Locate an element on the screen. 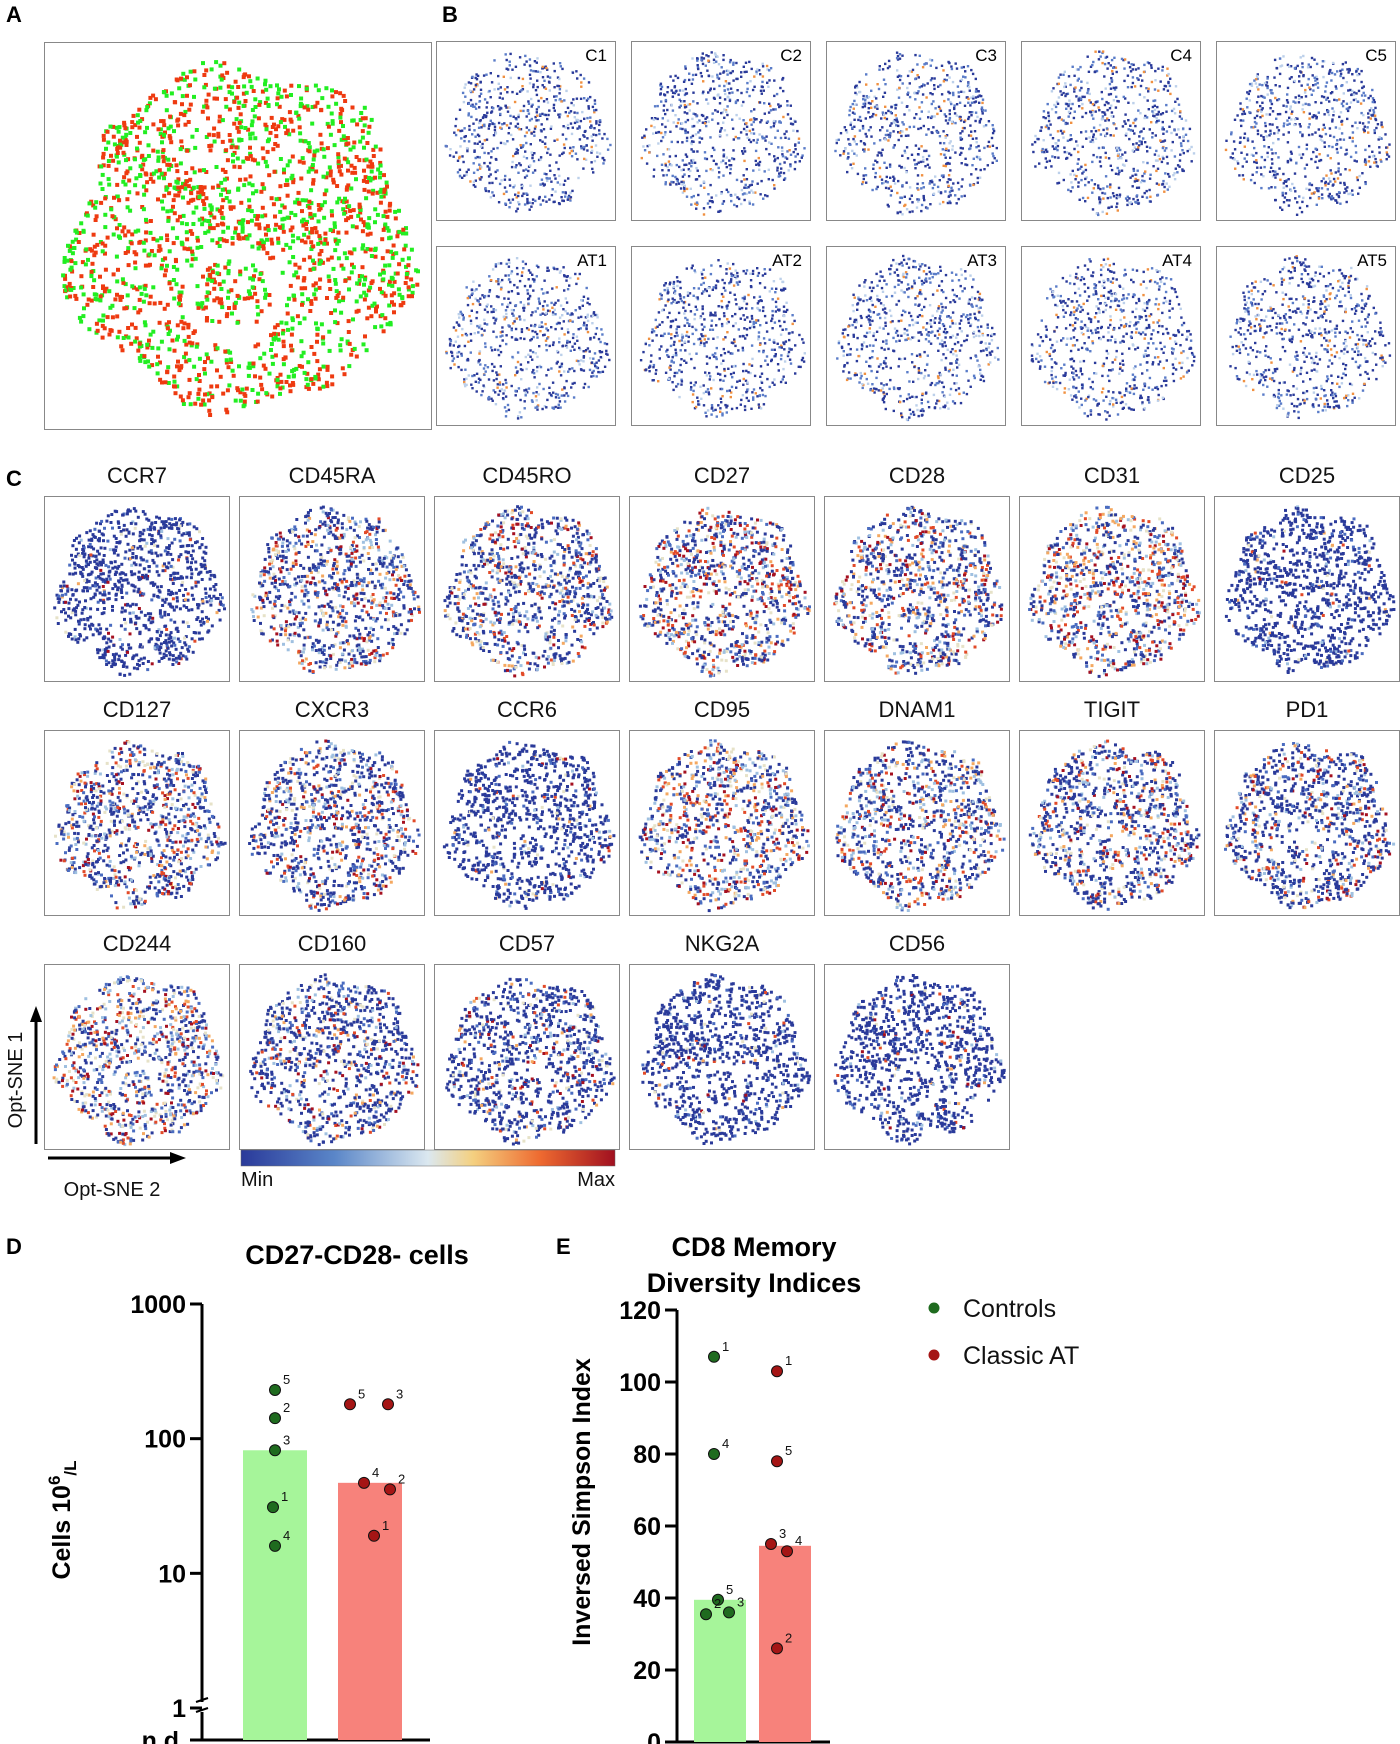 The height and width of the screenshot is (1744, 1400). panel-c-axes-and-scale: Opt-SNE 1 Opt-SNE 2 Min Max is located at coordinates (310, 1103).